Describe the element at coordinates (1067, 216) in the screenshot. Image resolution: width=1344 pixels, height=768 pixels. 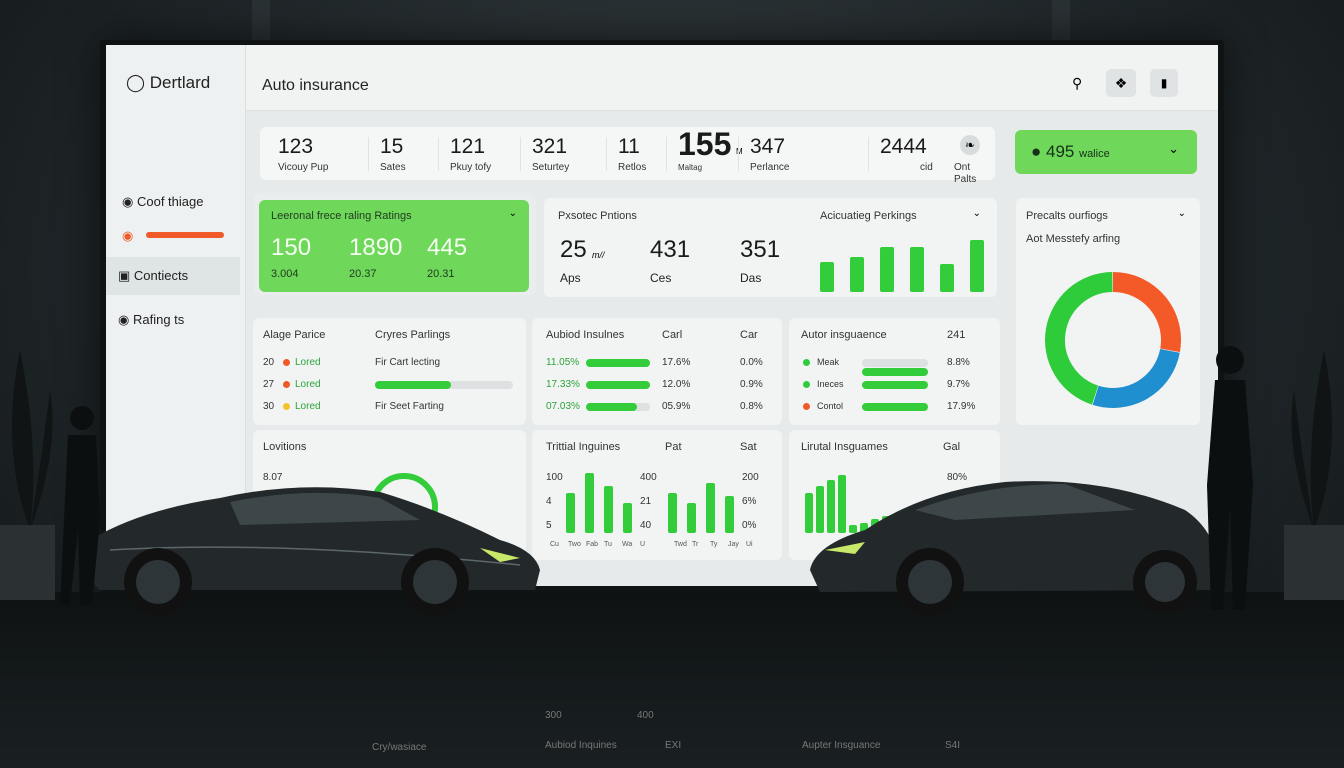
I see `card-title: Precalts ourfiogs` at that location.